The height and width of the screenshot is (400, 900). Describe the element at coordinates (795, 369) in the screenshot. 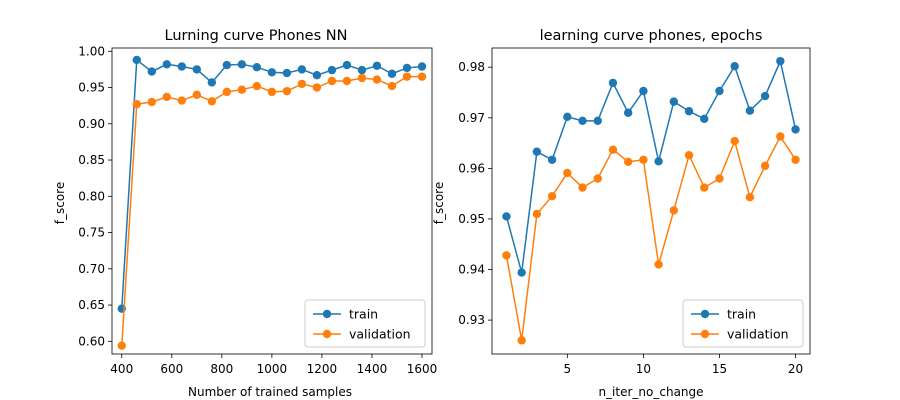

I see `x-tick-label: 20` at that location.